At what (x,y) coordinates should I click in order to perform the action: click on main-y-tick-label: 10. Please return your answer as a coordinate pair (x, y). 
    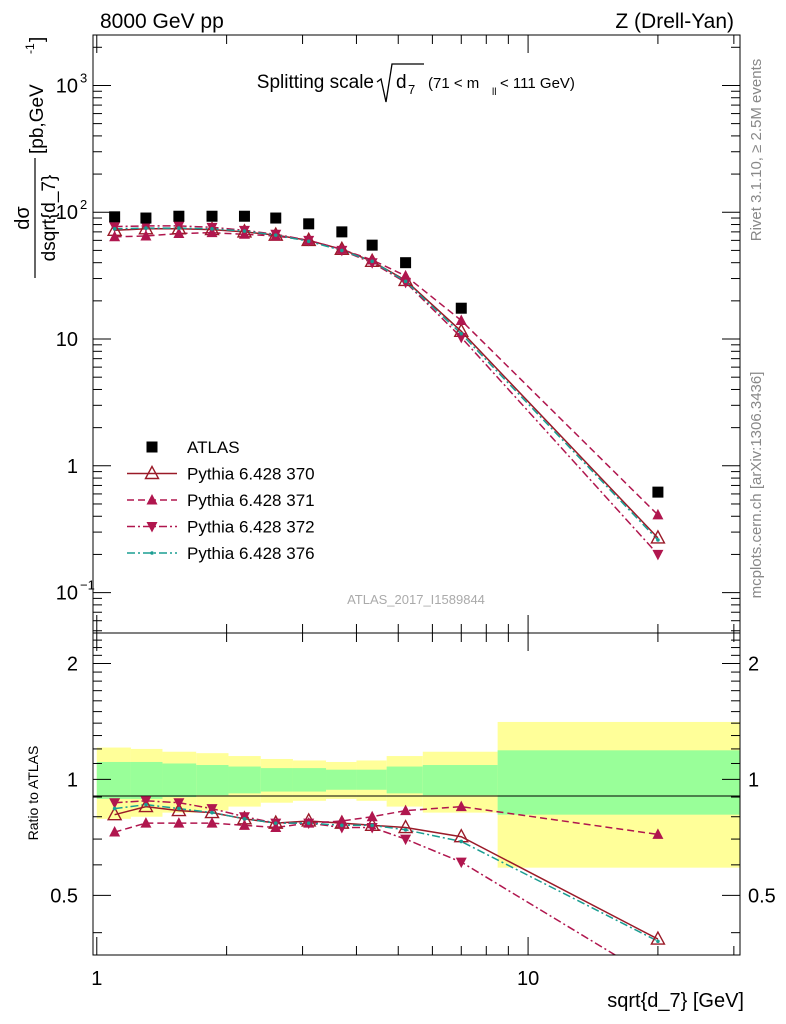
    Looking at the image, I should click on (67, 213).